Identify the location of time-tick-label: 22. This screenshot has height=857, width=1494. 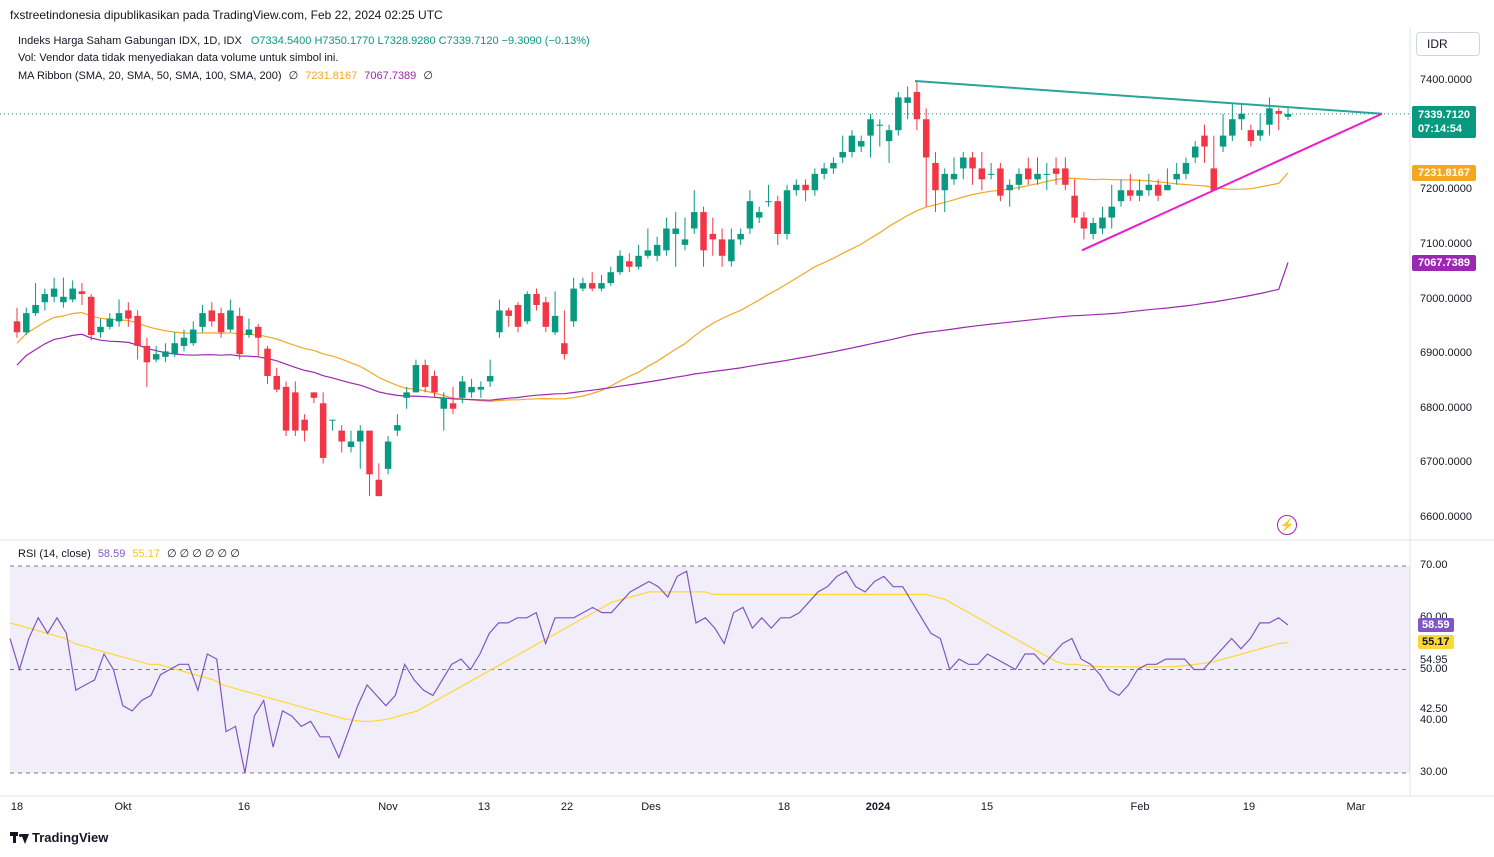
(567, 807).